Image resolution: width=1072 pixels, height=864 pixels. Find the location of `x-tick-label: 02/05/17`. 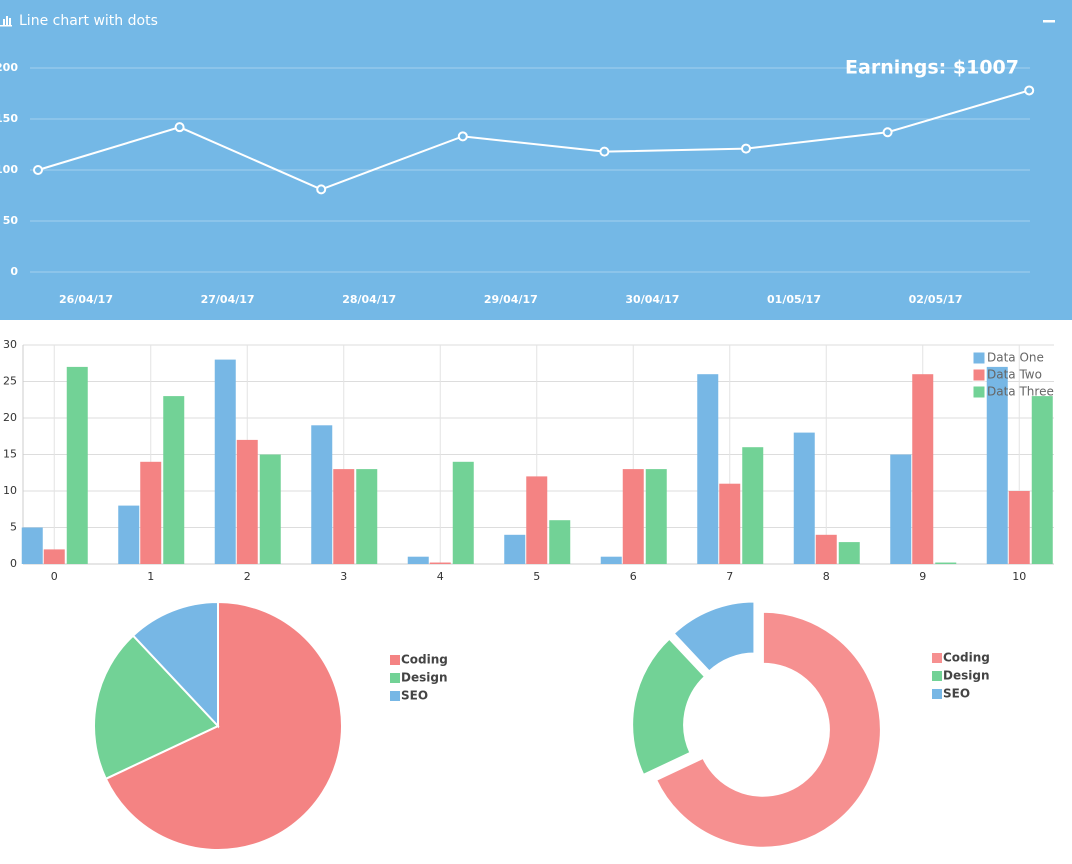

x-tick-label: 02/05/17 is located at coordinates (936, 299).